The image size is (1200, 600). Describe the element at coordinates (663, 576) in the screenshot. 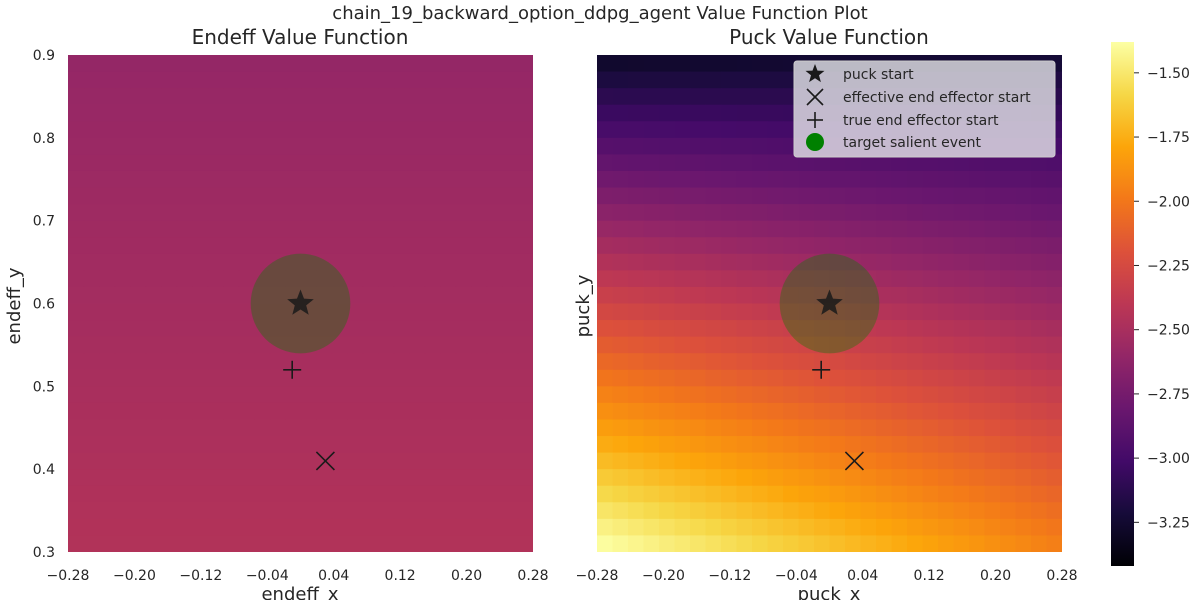

I see `puck-x-tick-label: −0.20` at that location.